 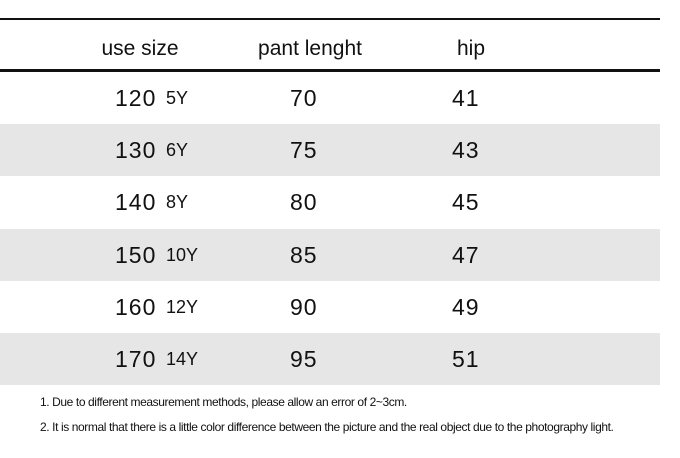 I want to click on hip-cell: 47, so click(x=466, y=254).